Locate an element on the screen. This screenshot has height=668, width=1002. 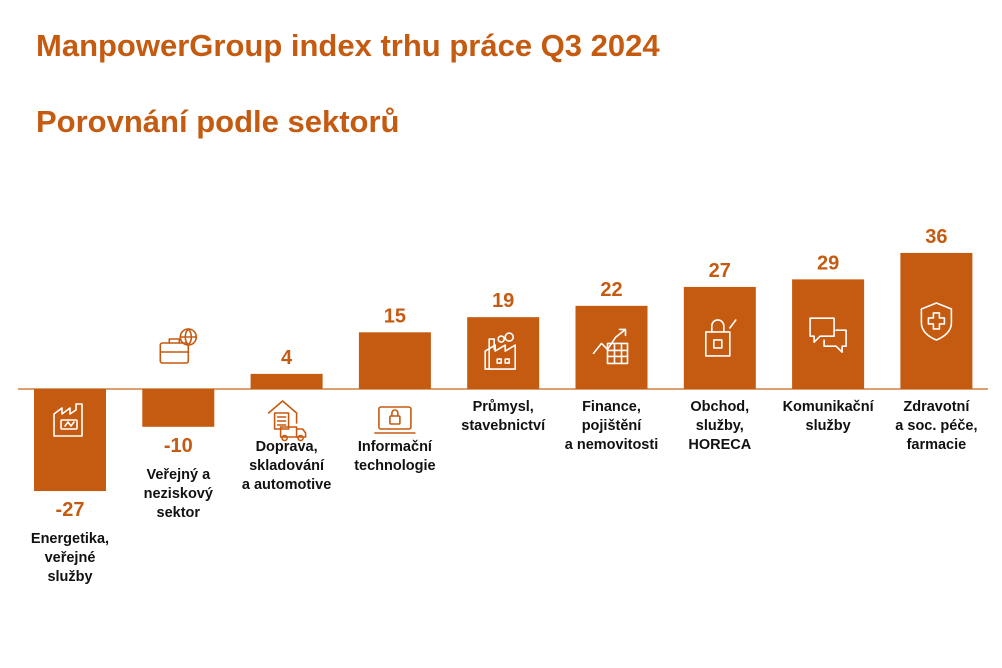
data-label-2: 4 is located at coordinates (287, 358).